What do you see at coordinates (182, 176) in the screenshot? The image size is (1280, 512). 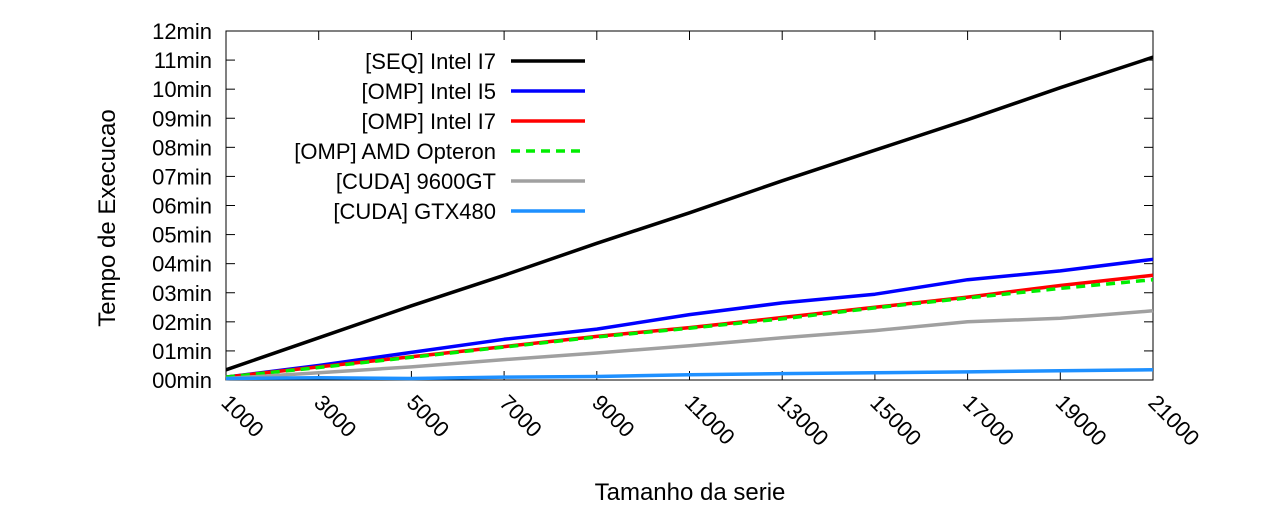 I see `y-tick-label: 07min` at bounding box center [182, 176].